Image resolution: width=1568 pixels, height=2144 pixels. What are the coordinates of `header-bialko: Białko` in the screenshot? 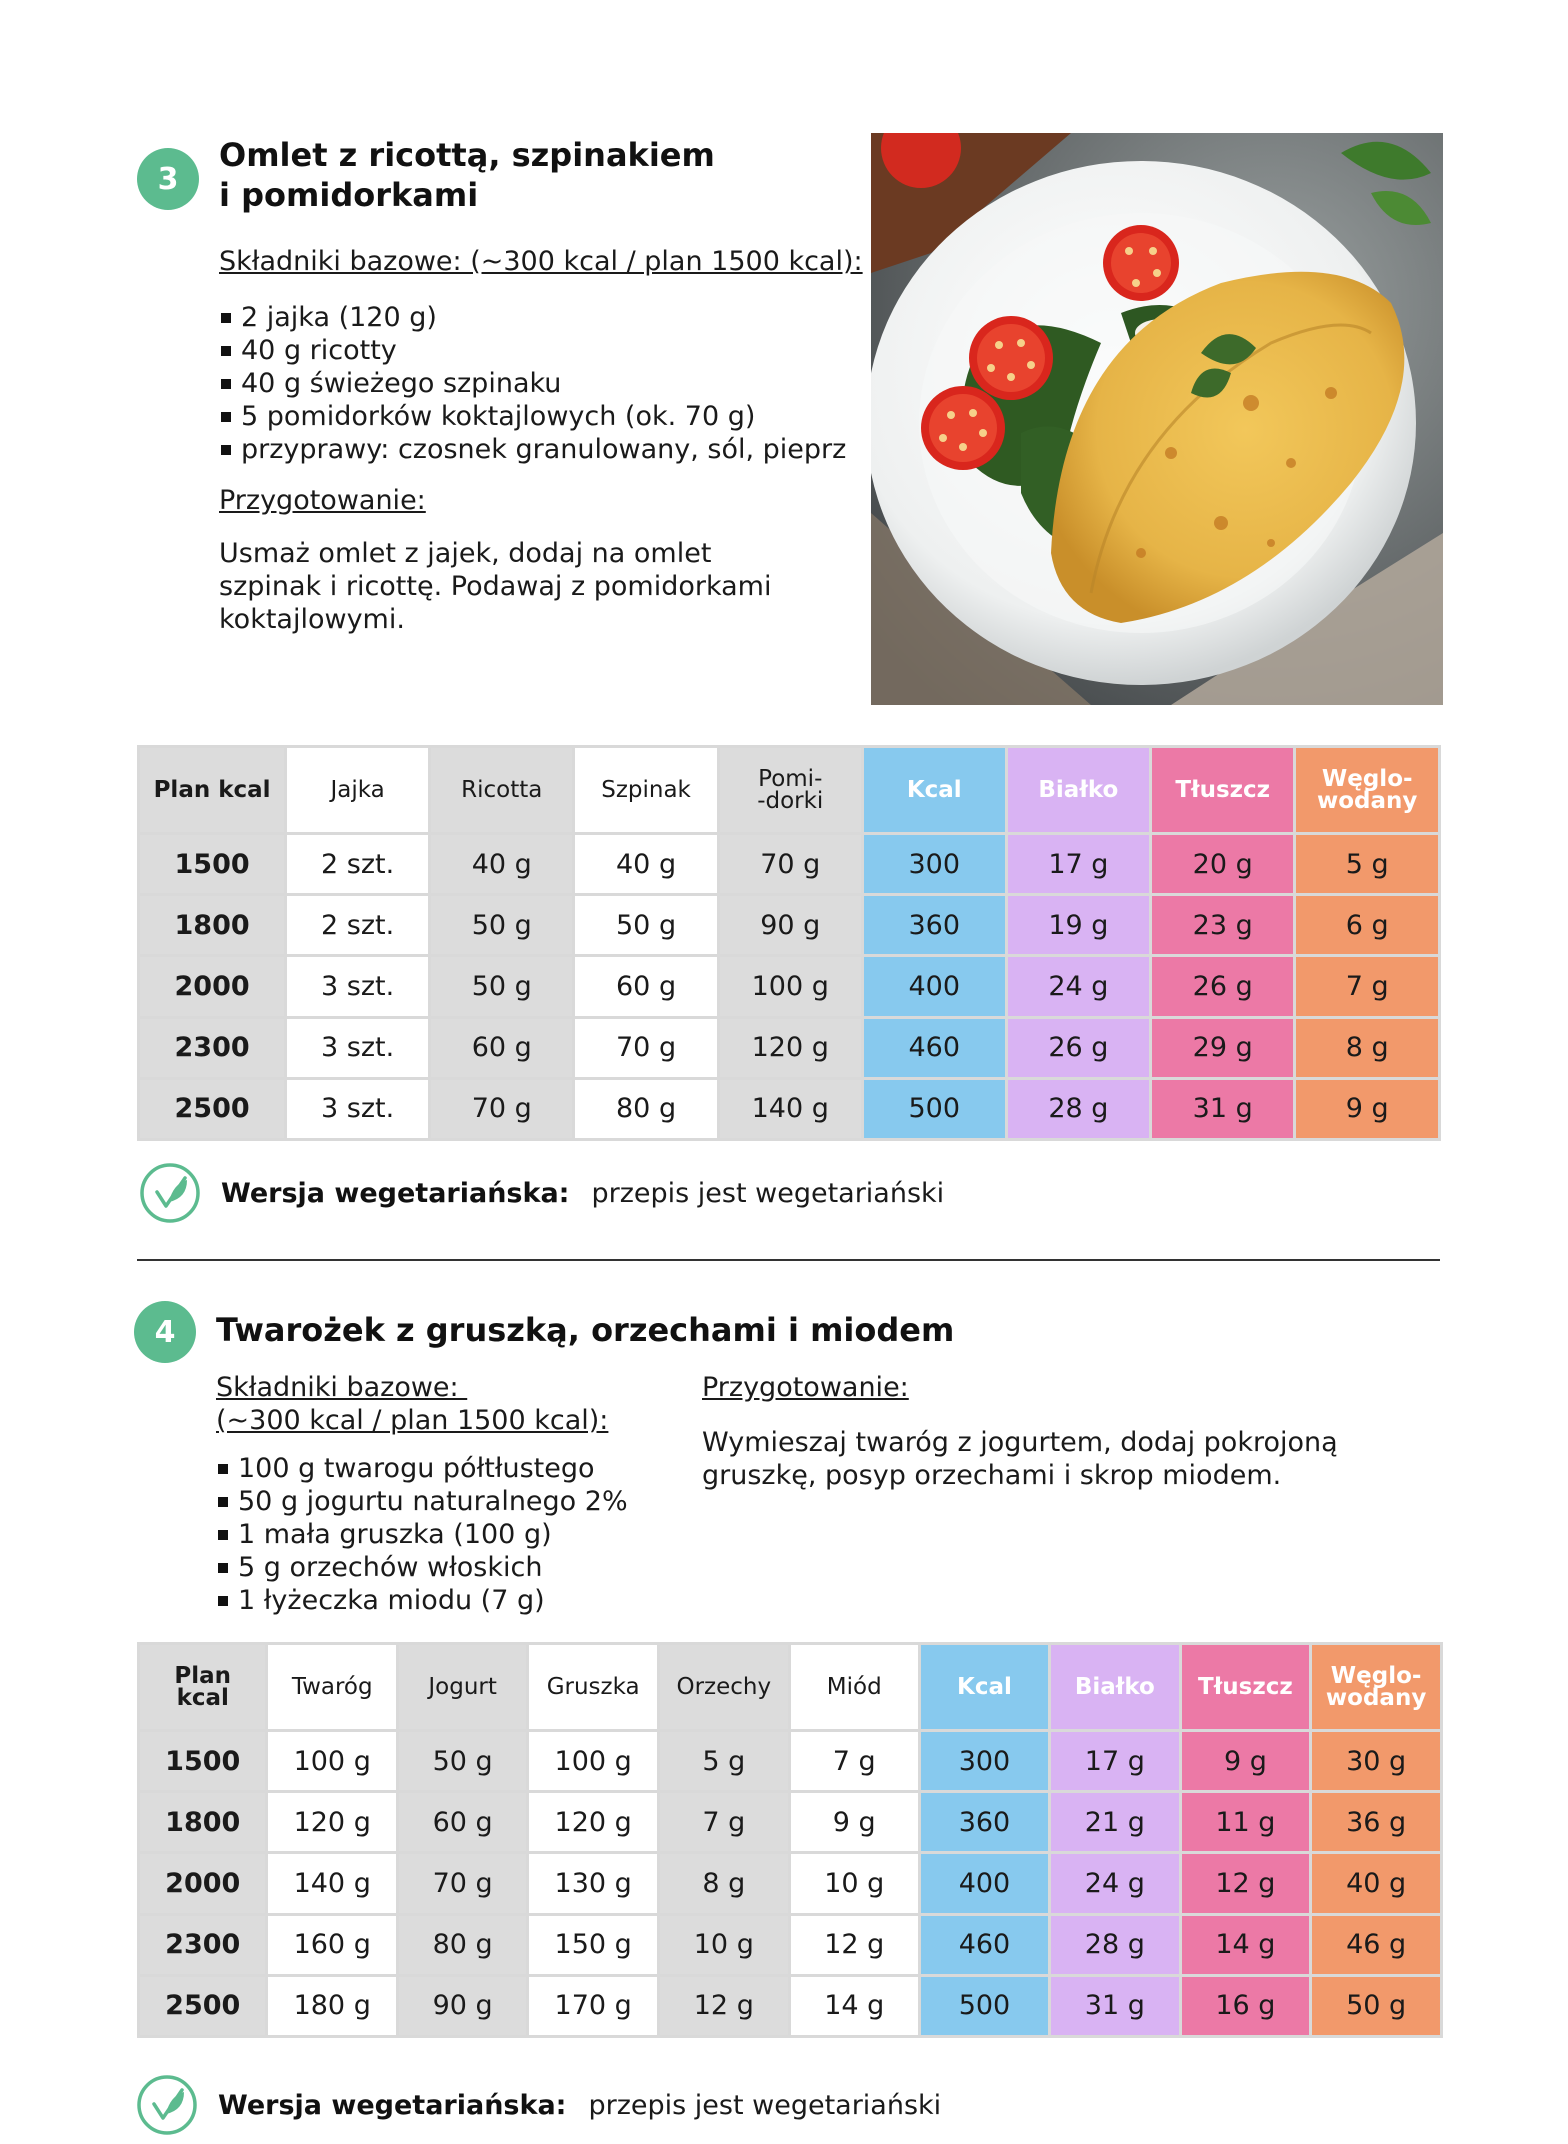 It's located at (1115, 1687).